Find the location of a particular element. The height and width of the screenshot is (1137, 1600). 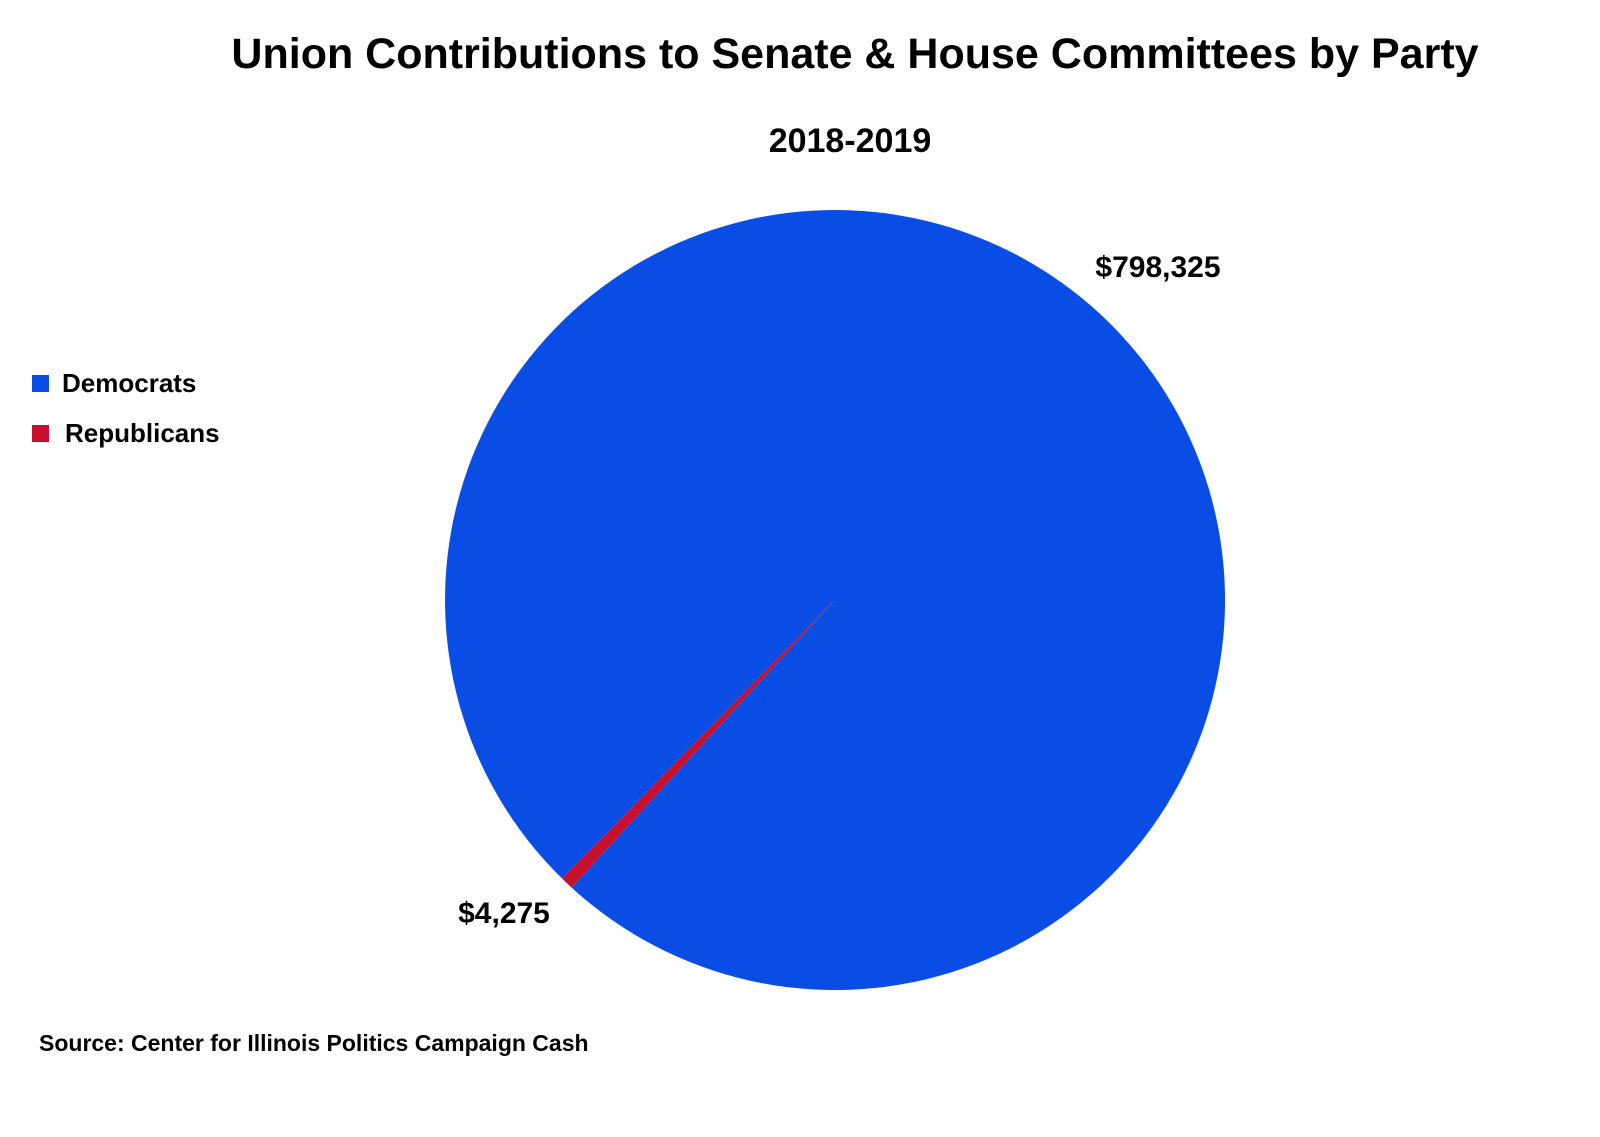

pie-slice-republicans is located at coordinates (698, 744).